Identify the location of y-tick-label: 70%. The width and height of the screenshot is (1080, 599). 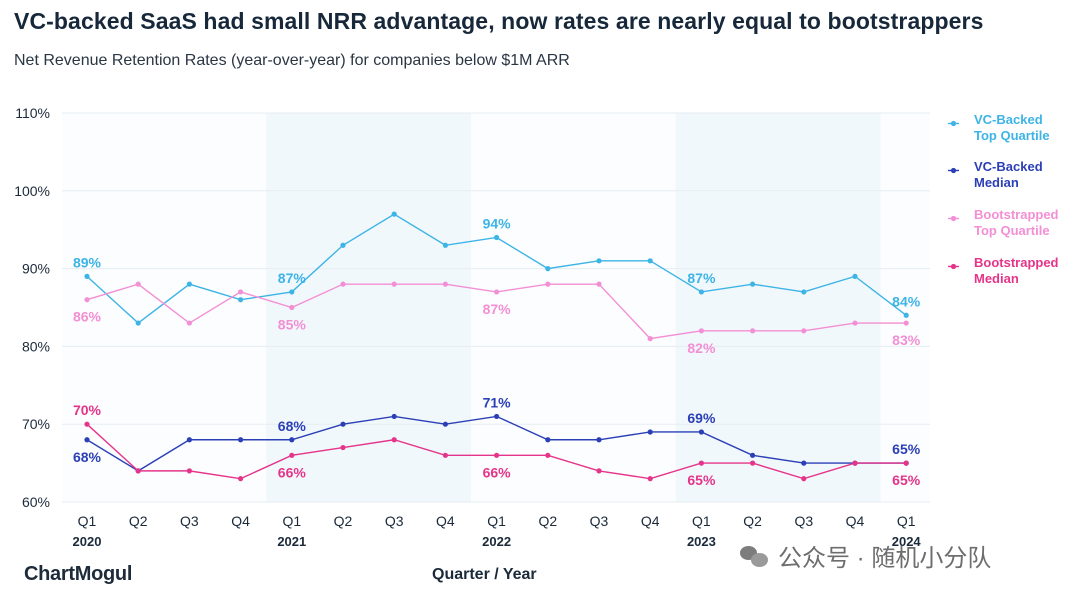
(36, 424).